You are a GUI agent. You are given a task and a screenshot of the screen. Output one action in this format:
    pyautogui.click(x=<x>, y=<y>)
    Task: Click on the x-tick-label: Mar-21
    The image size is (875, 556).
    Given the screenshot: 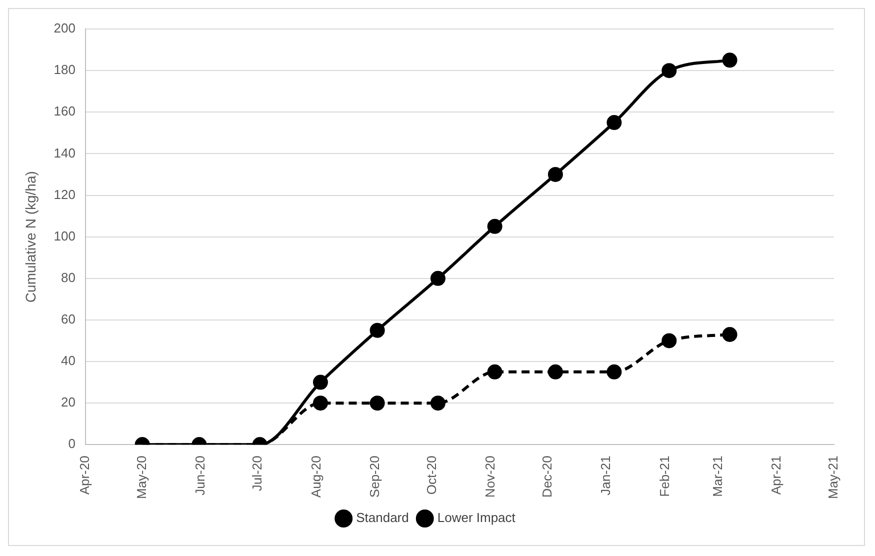 What is the action you would take?
    pyautogui.click(x=717, y=476)
    